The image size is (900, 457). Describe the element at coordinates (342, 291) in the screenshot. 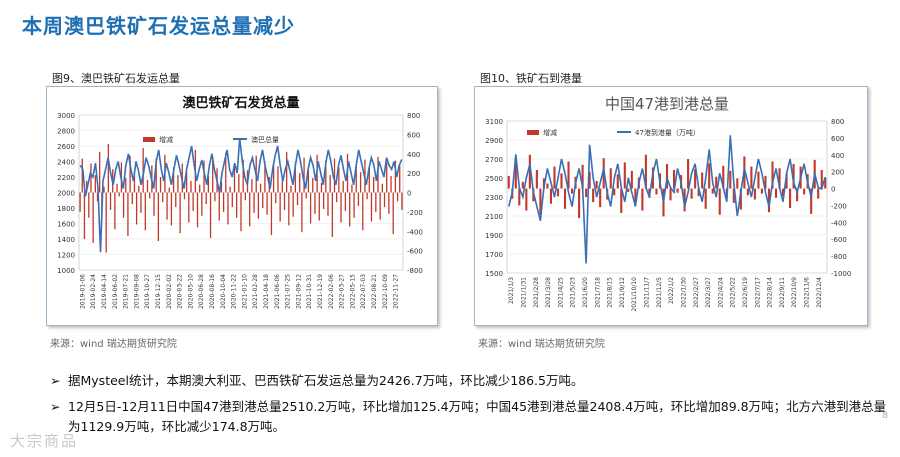

I see `x-tick-label: 2022-03-27` at that location.